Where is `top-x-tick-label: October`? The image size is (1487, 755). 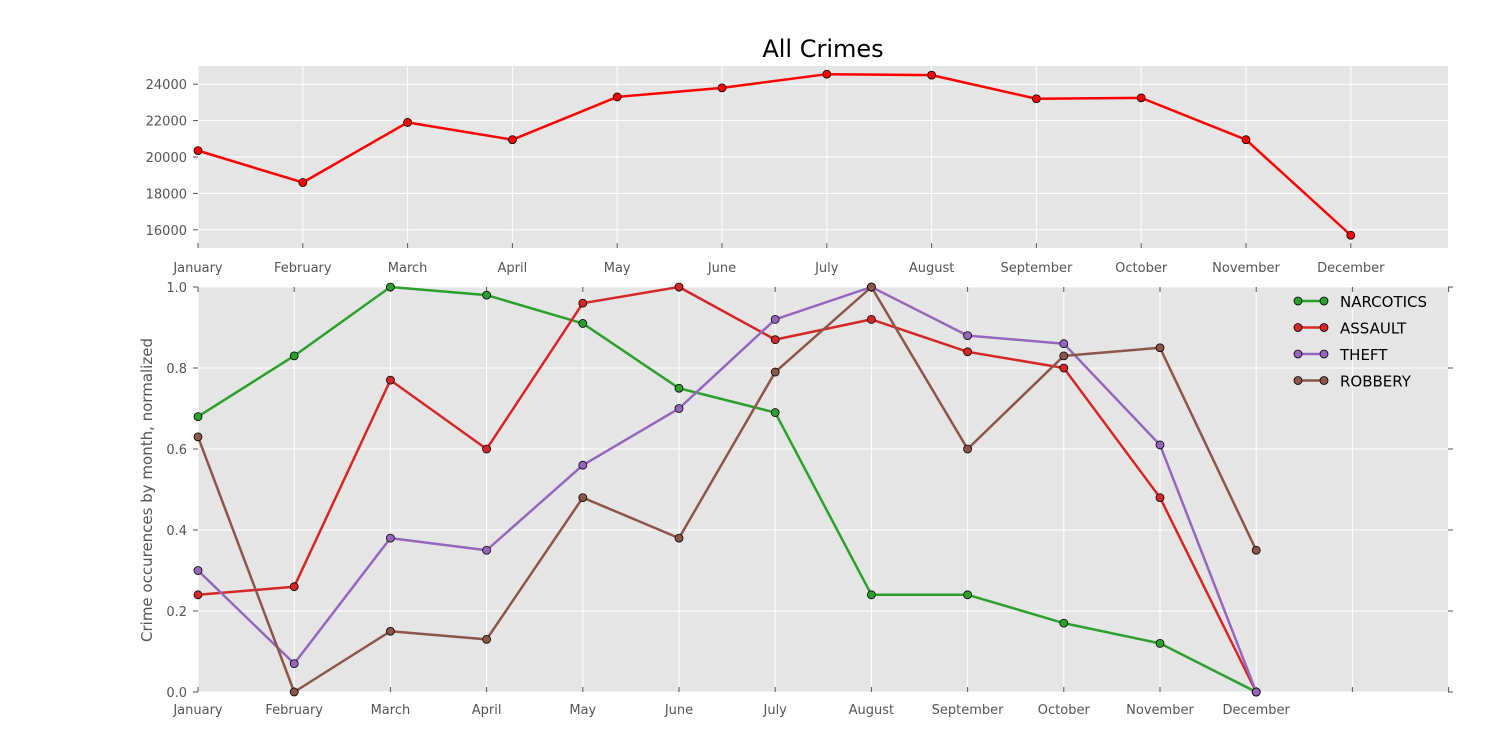 top-x-tick-label: October is located at coordinates (1141, 268).